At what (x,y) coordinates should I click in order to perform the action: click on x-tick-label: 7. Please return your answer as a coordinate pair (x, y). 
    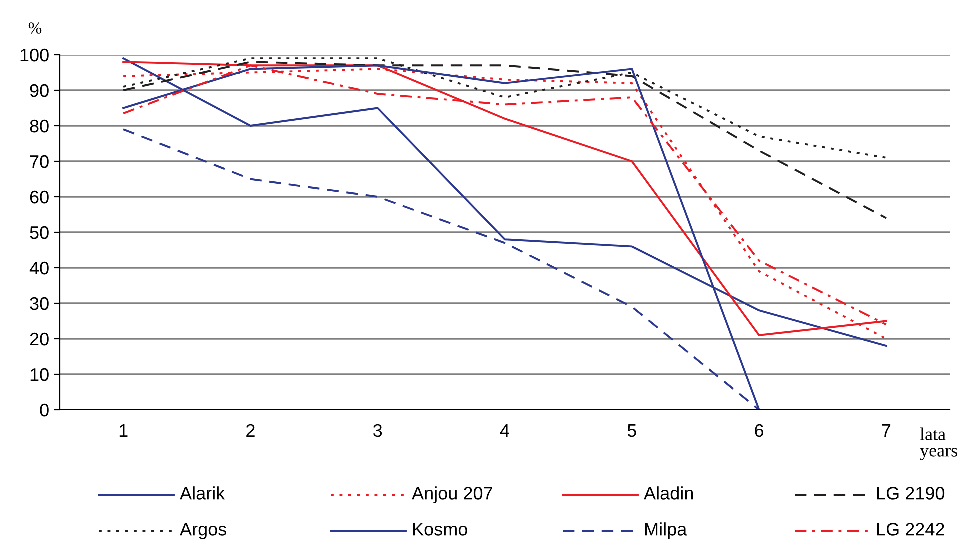
    Looking at the image, I should click on (886, 430).